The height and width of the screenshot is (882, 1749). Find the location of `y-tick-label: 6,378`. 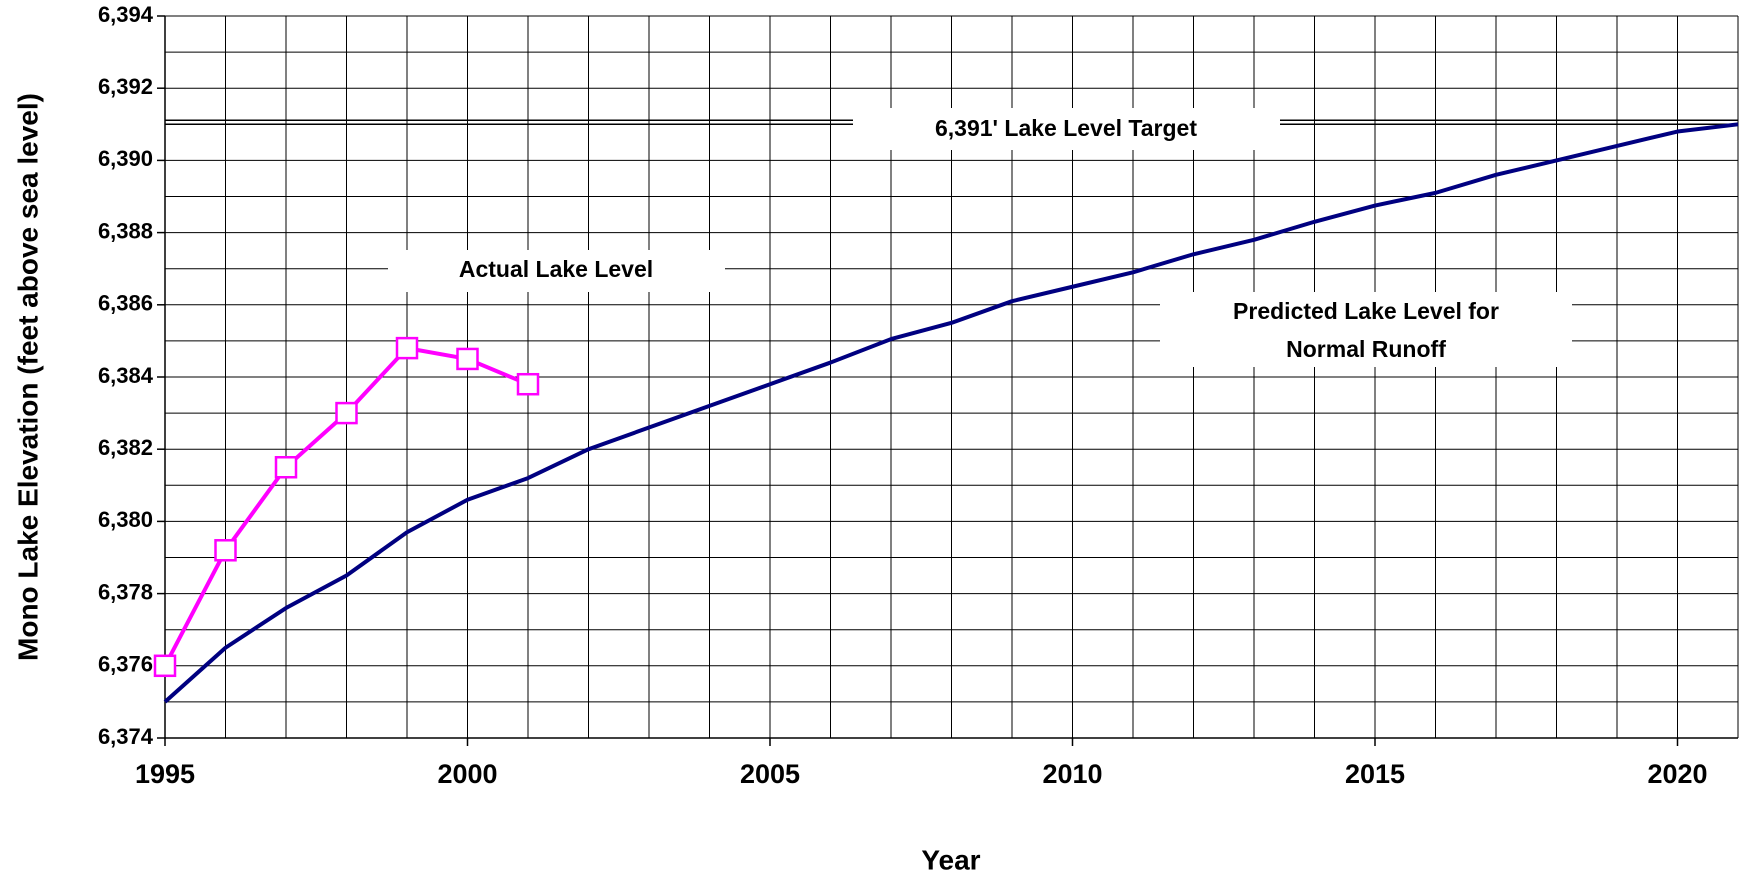

y-tick-label: 6,378 is located at coordinates (125, 591).